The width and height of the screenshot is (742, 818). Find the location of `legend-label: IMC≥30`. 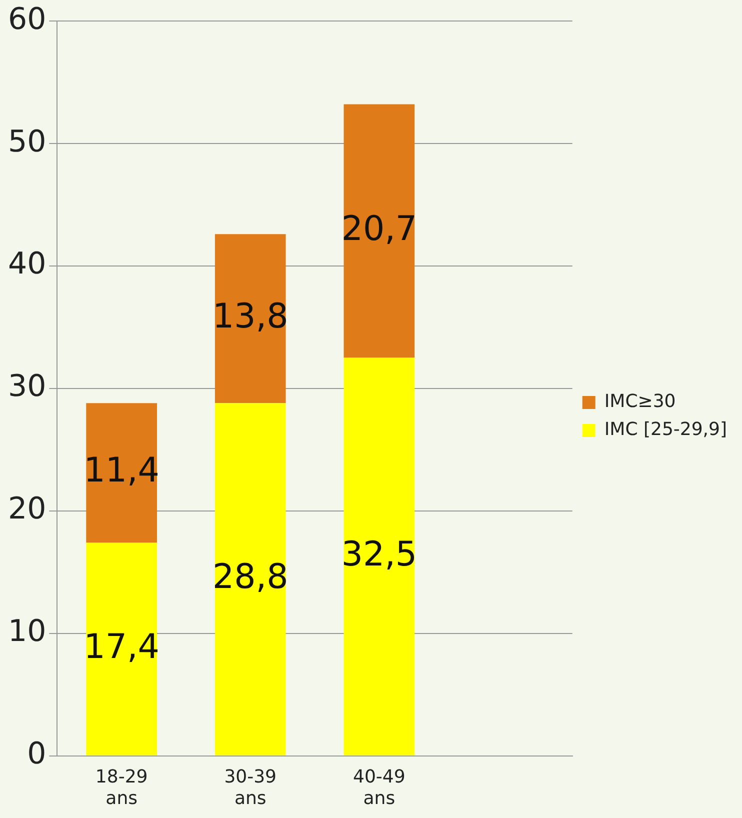

legend-label: IMC≥30 is located at coordinates (640, 401).